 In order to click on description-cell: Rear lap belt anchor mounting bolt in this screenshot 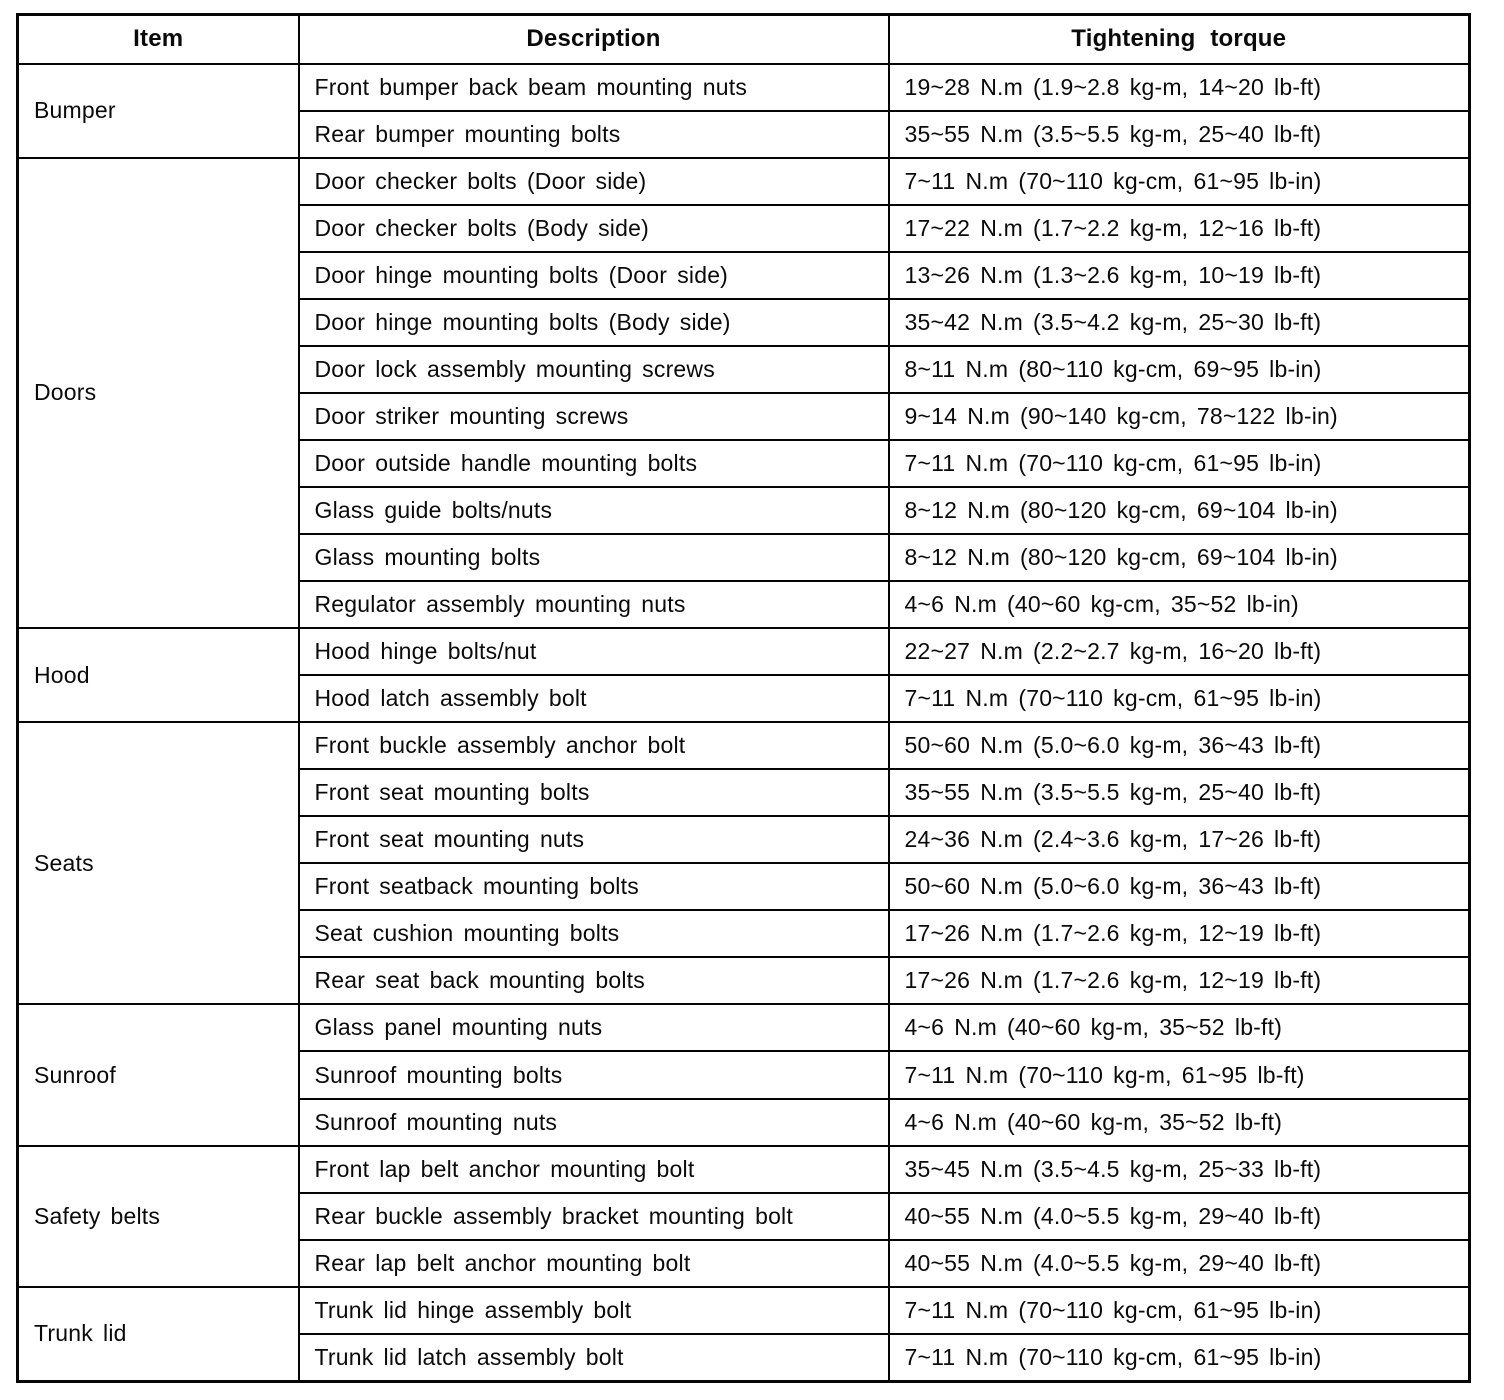, I will do `click(593, 1263)`.